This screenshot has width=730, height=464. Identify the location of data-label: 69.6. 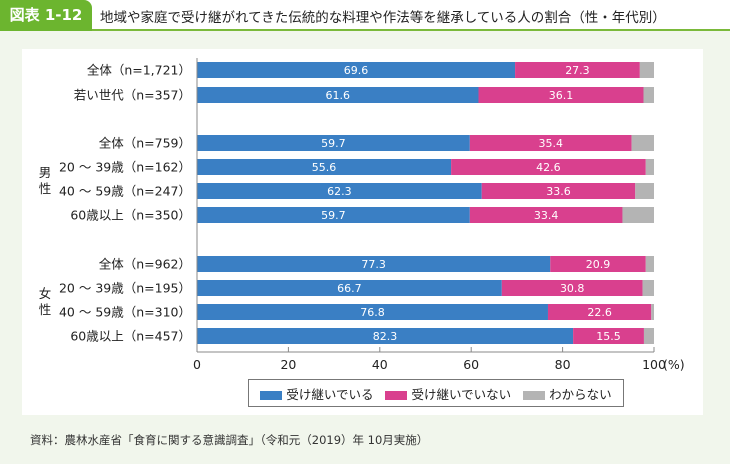
(356, 70).